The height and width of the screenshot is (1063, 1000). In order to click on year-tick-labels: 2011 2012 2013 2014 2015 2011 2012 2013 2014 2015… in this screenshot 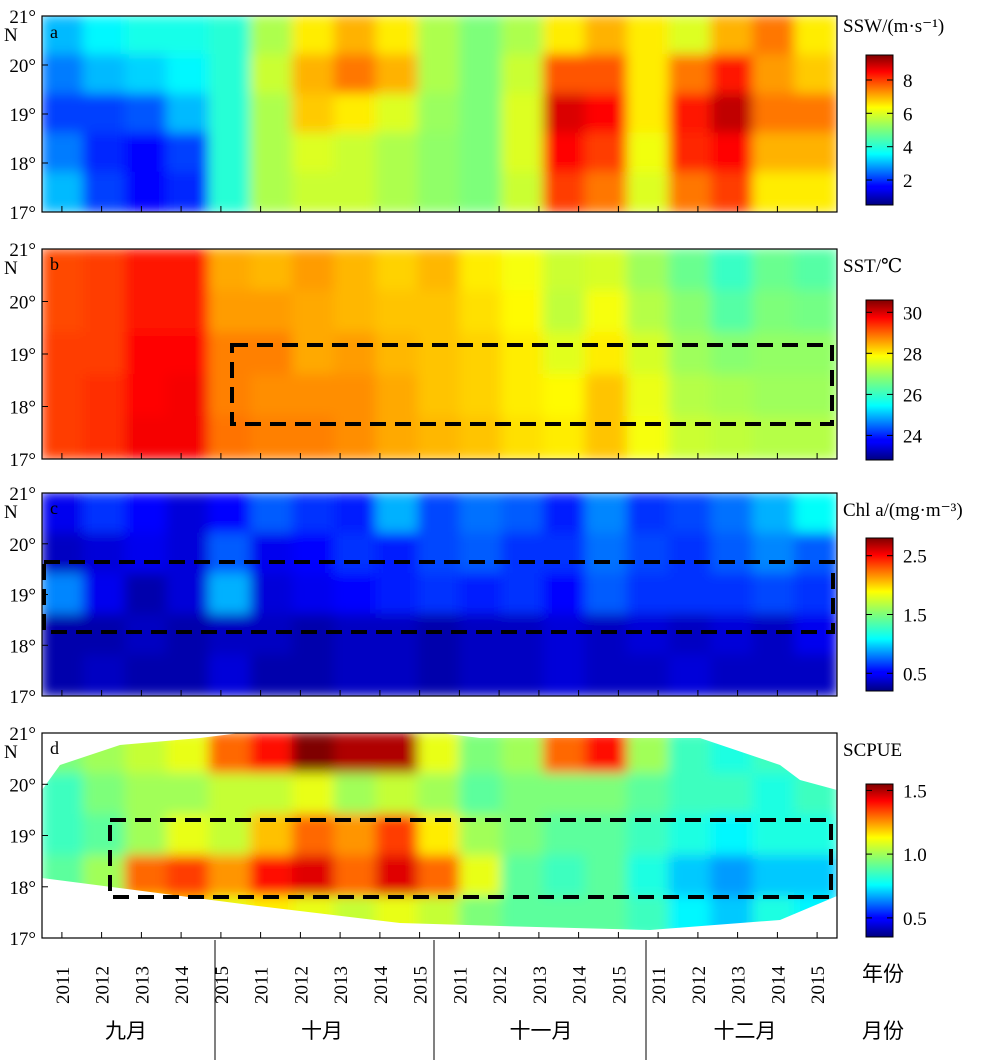, I will do `click(441, 985)`.